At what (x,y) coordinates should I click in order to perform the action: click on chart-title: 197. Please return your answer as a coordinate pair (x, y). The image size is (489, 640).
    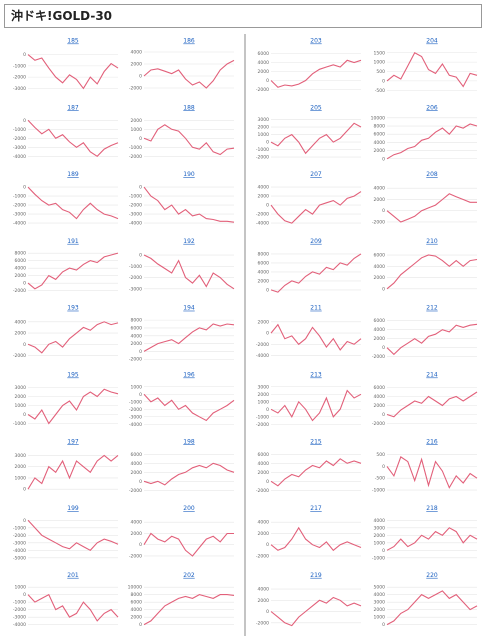
    Looking at the image, I should click on (73, 441).